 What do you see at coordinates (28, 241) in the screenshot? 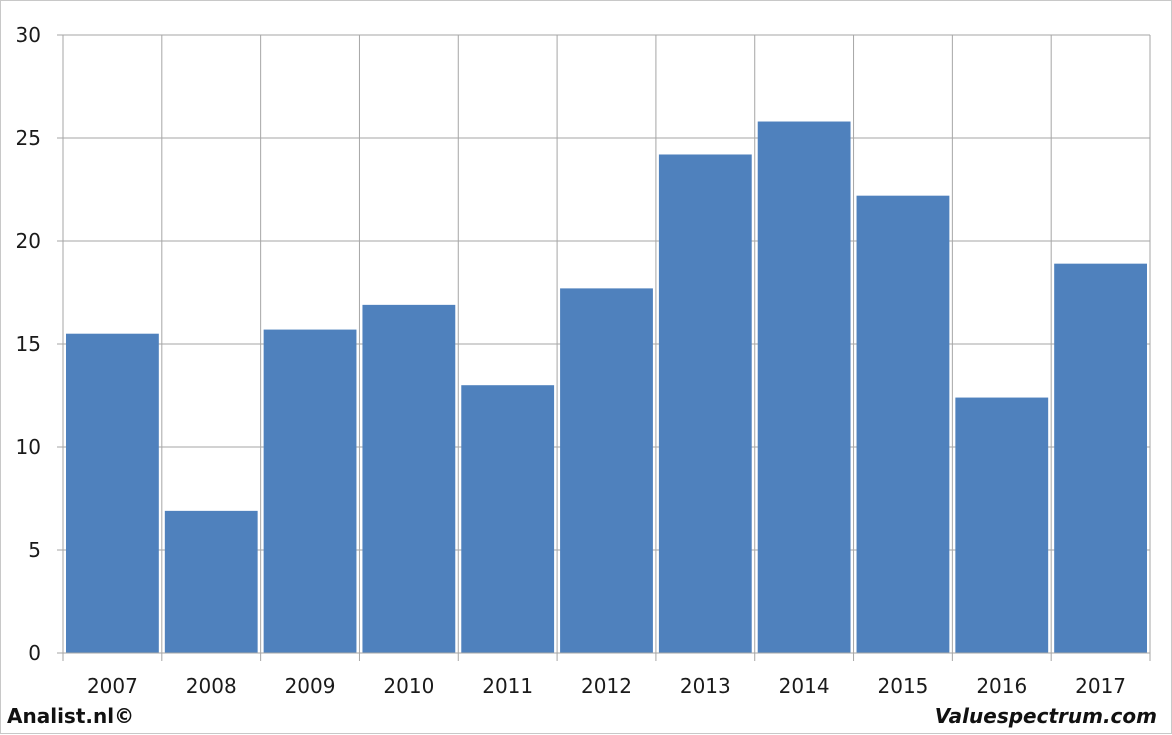
I see `y-tick-label-20: 20` at bounding box center [28, 241].